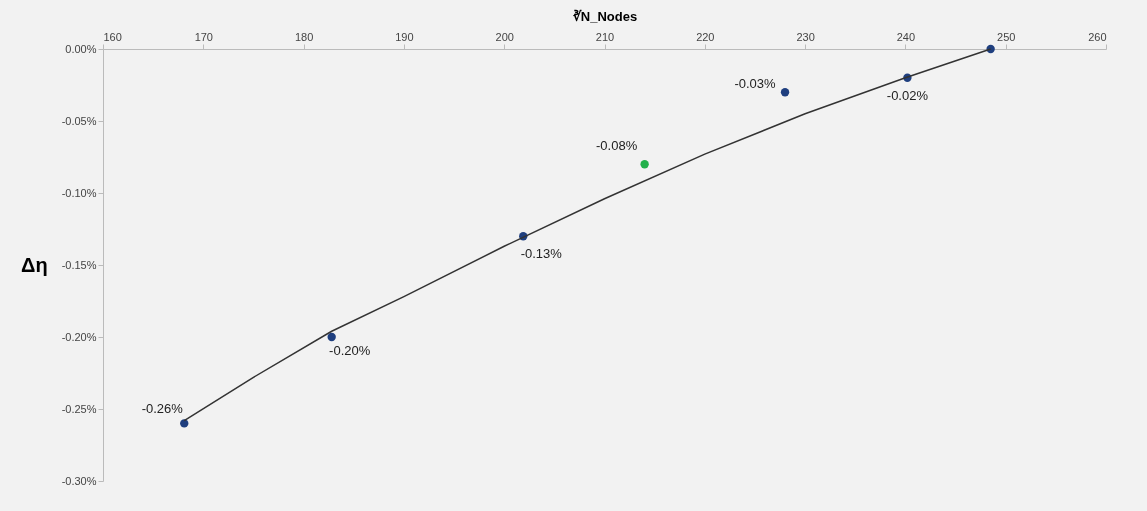 The width and height of the screenshot is (1147, 511). Describe the element at coordinates (79, 192) in the screenshot. I see `y-tick-label: -0.10%` at that location.